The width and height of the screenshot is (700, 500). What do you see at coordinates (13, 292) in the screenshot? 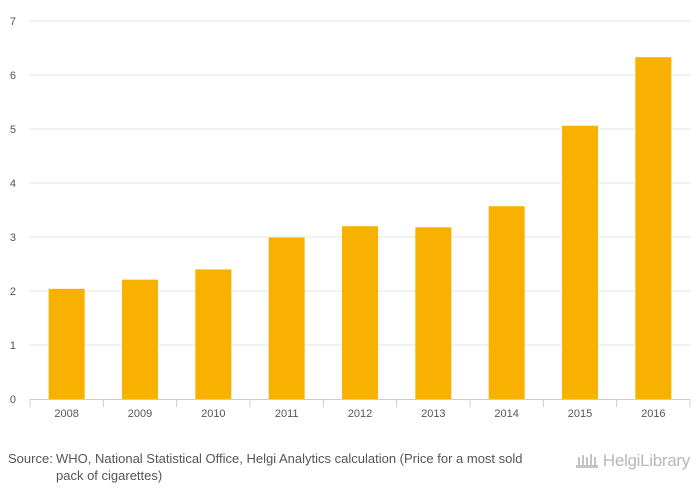
I see `y-tick-label: 2` at bounding box center [13, 292].